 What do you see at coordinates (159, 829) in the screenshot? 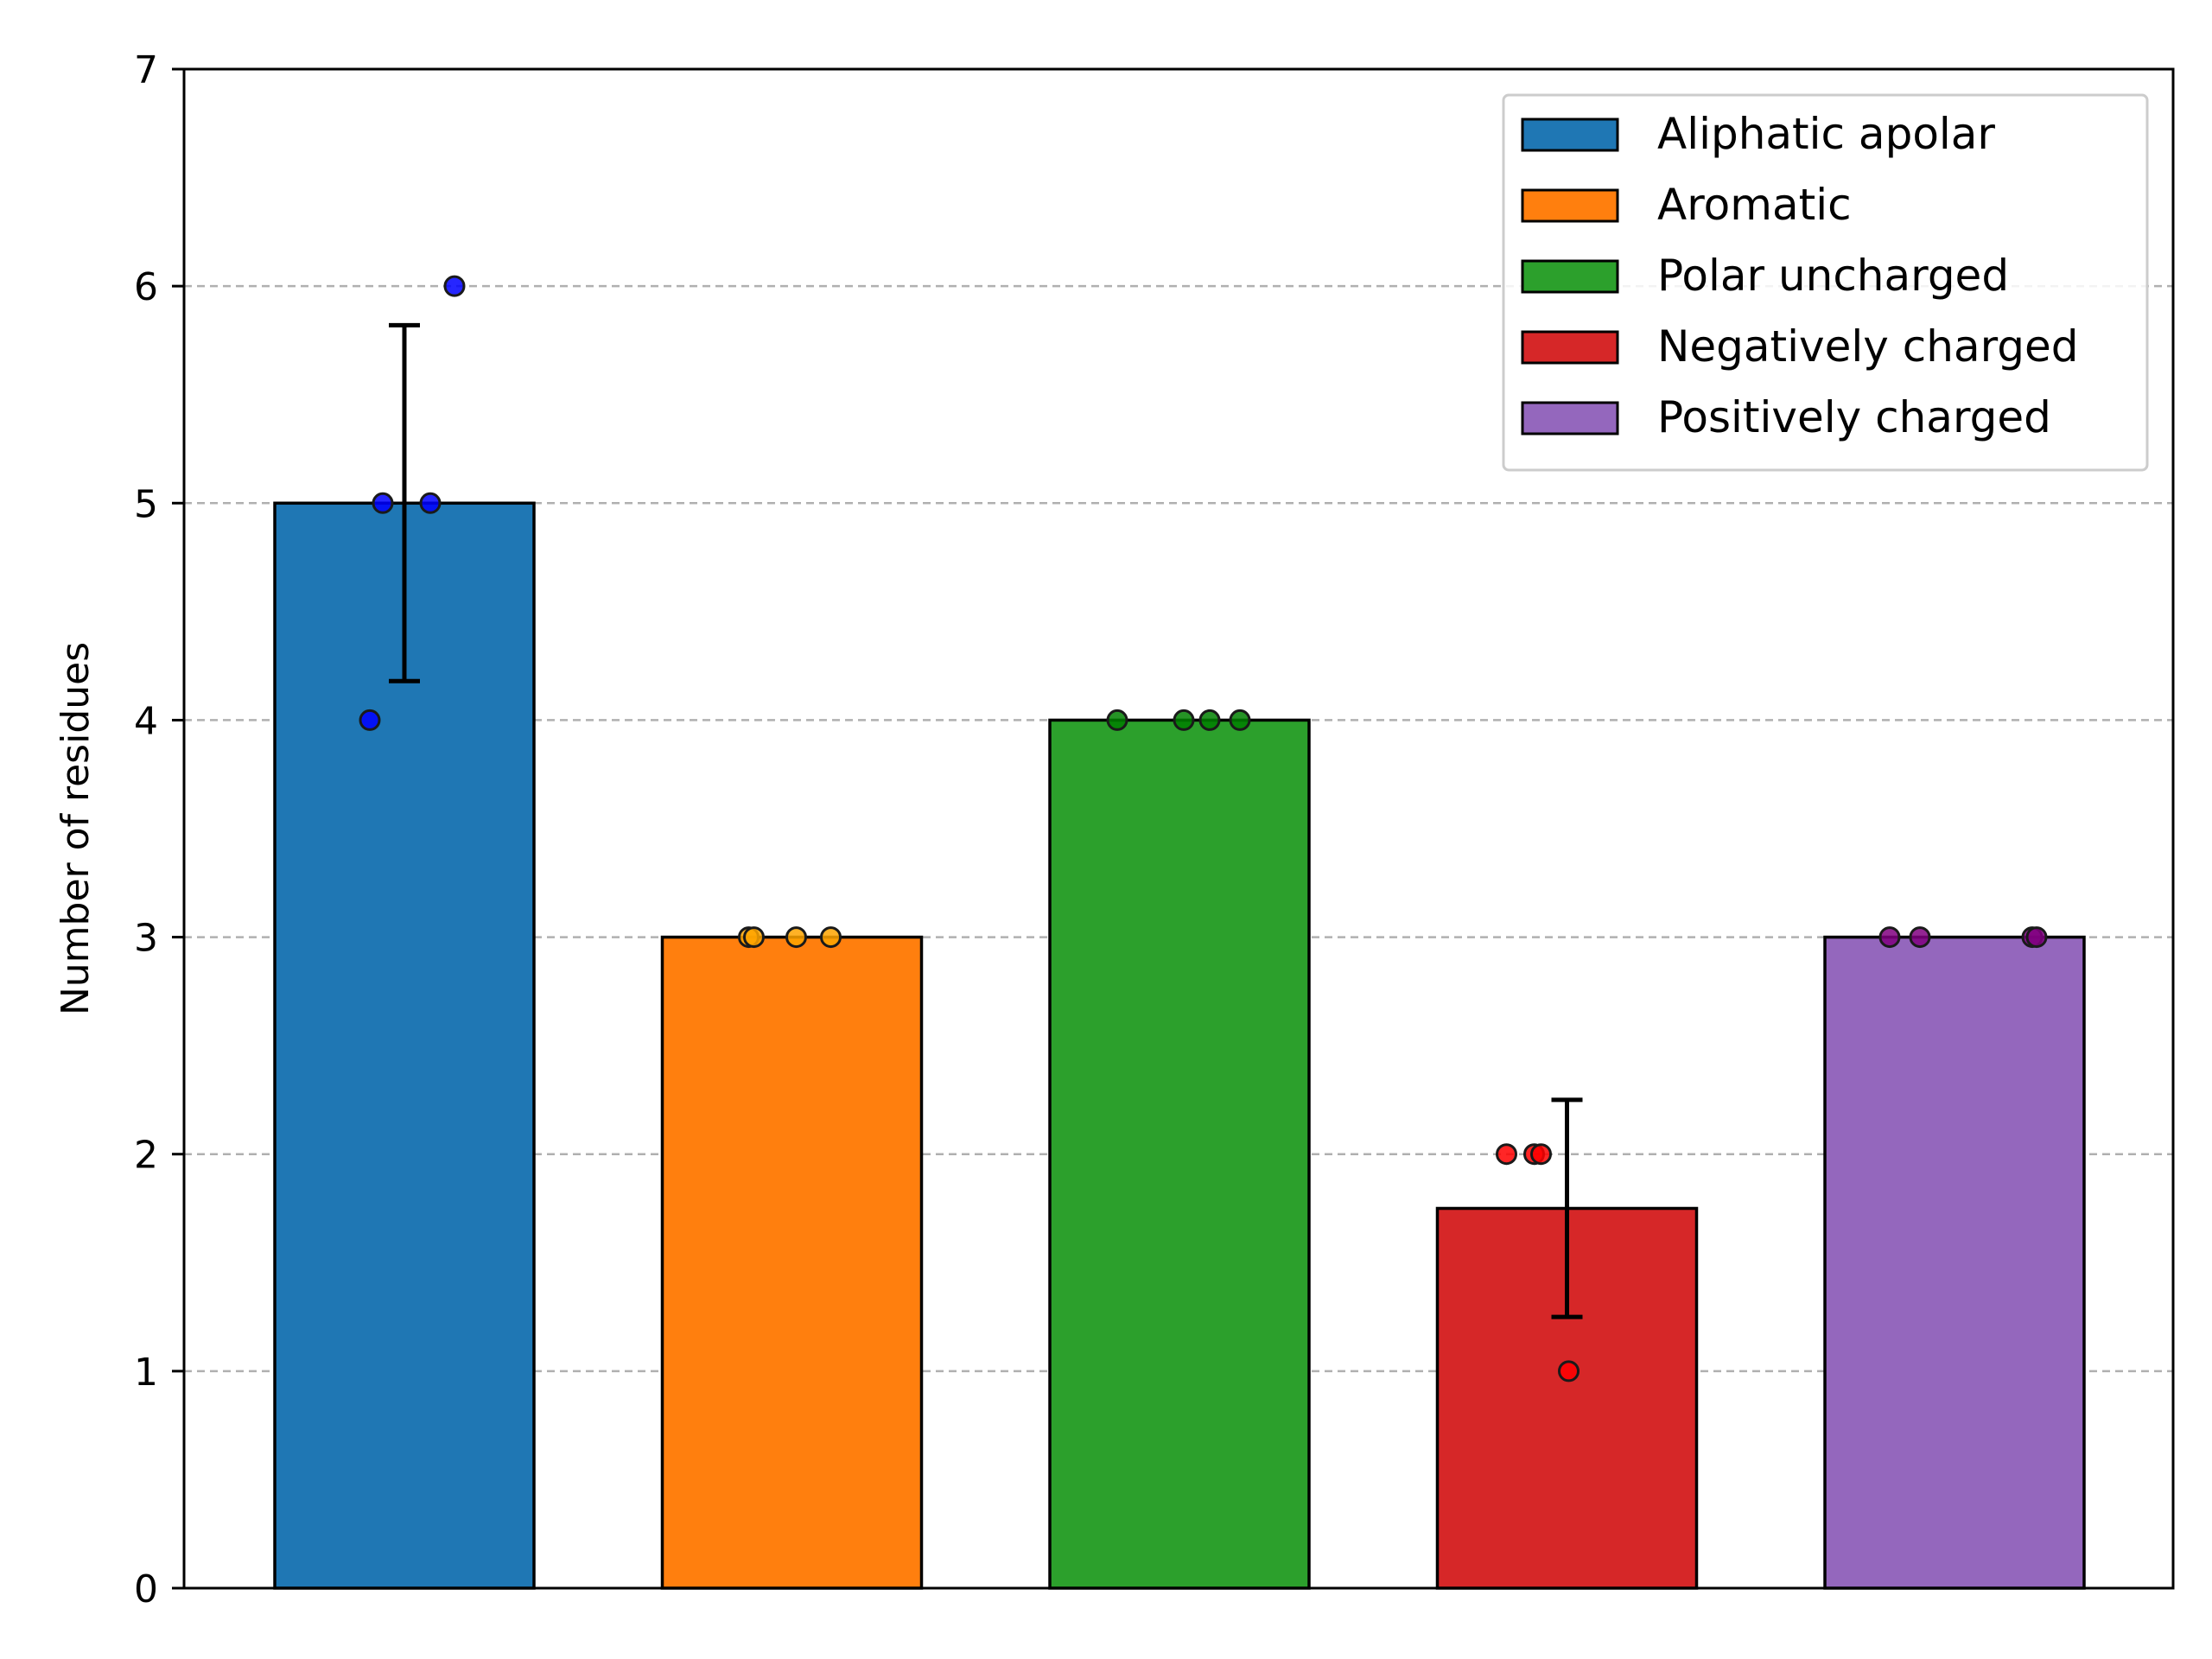
I see `y-axis-ticks: 0 1 2 3 4 5 6 7` at bounding box center [159, 829].